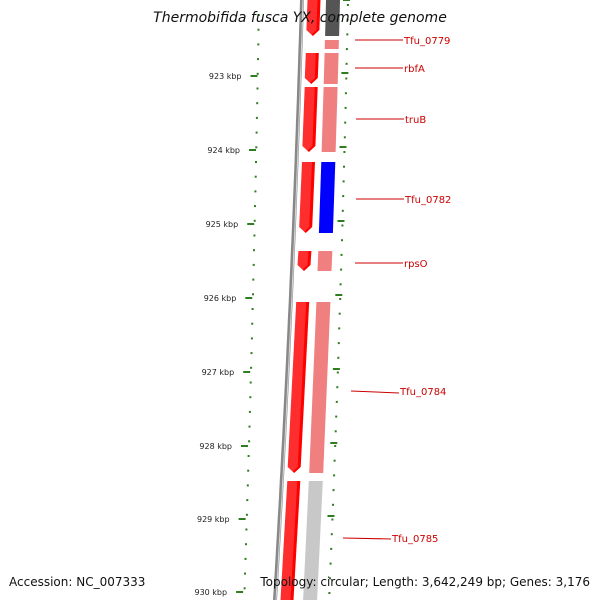 This screenshot has width=600, height=604. Describe the element at coordinates (222, 224) in the screenshot. I see `scale-label: 925 kbp` at that location.